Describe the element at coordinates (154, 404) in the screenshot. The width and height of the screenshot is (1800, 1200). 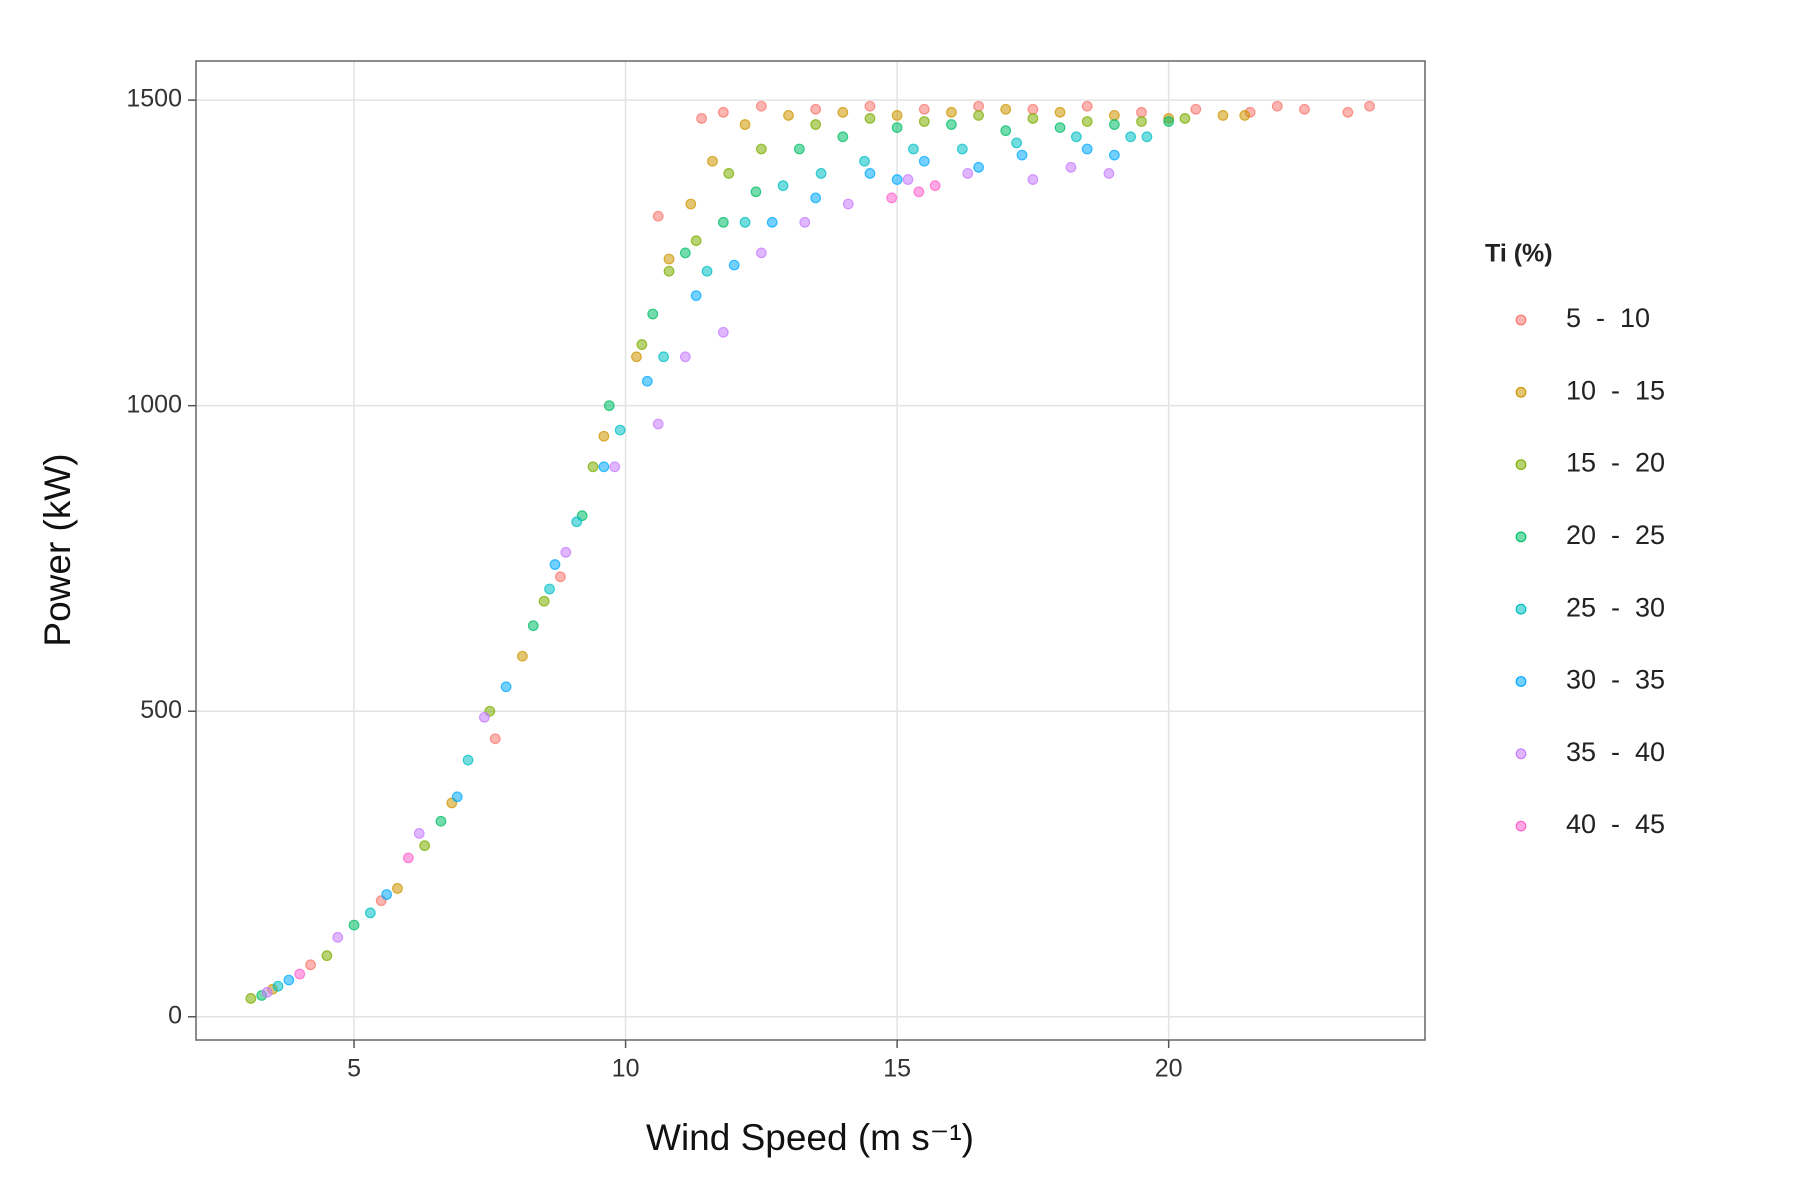
I see `y-tick-label: 1000` at that location.